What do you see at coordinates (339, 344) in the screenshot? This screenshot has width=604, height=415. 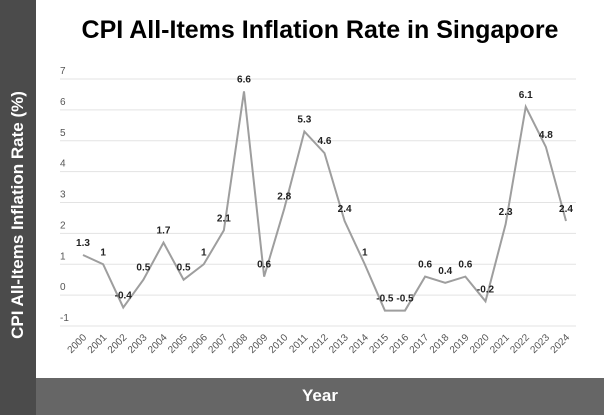 I see `x-tick-label: 2013` at bounding box center [339, 344].